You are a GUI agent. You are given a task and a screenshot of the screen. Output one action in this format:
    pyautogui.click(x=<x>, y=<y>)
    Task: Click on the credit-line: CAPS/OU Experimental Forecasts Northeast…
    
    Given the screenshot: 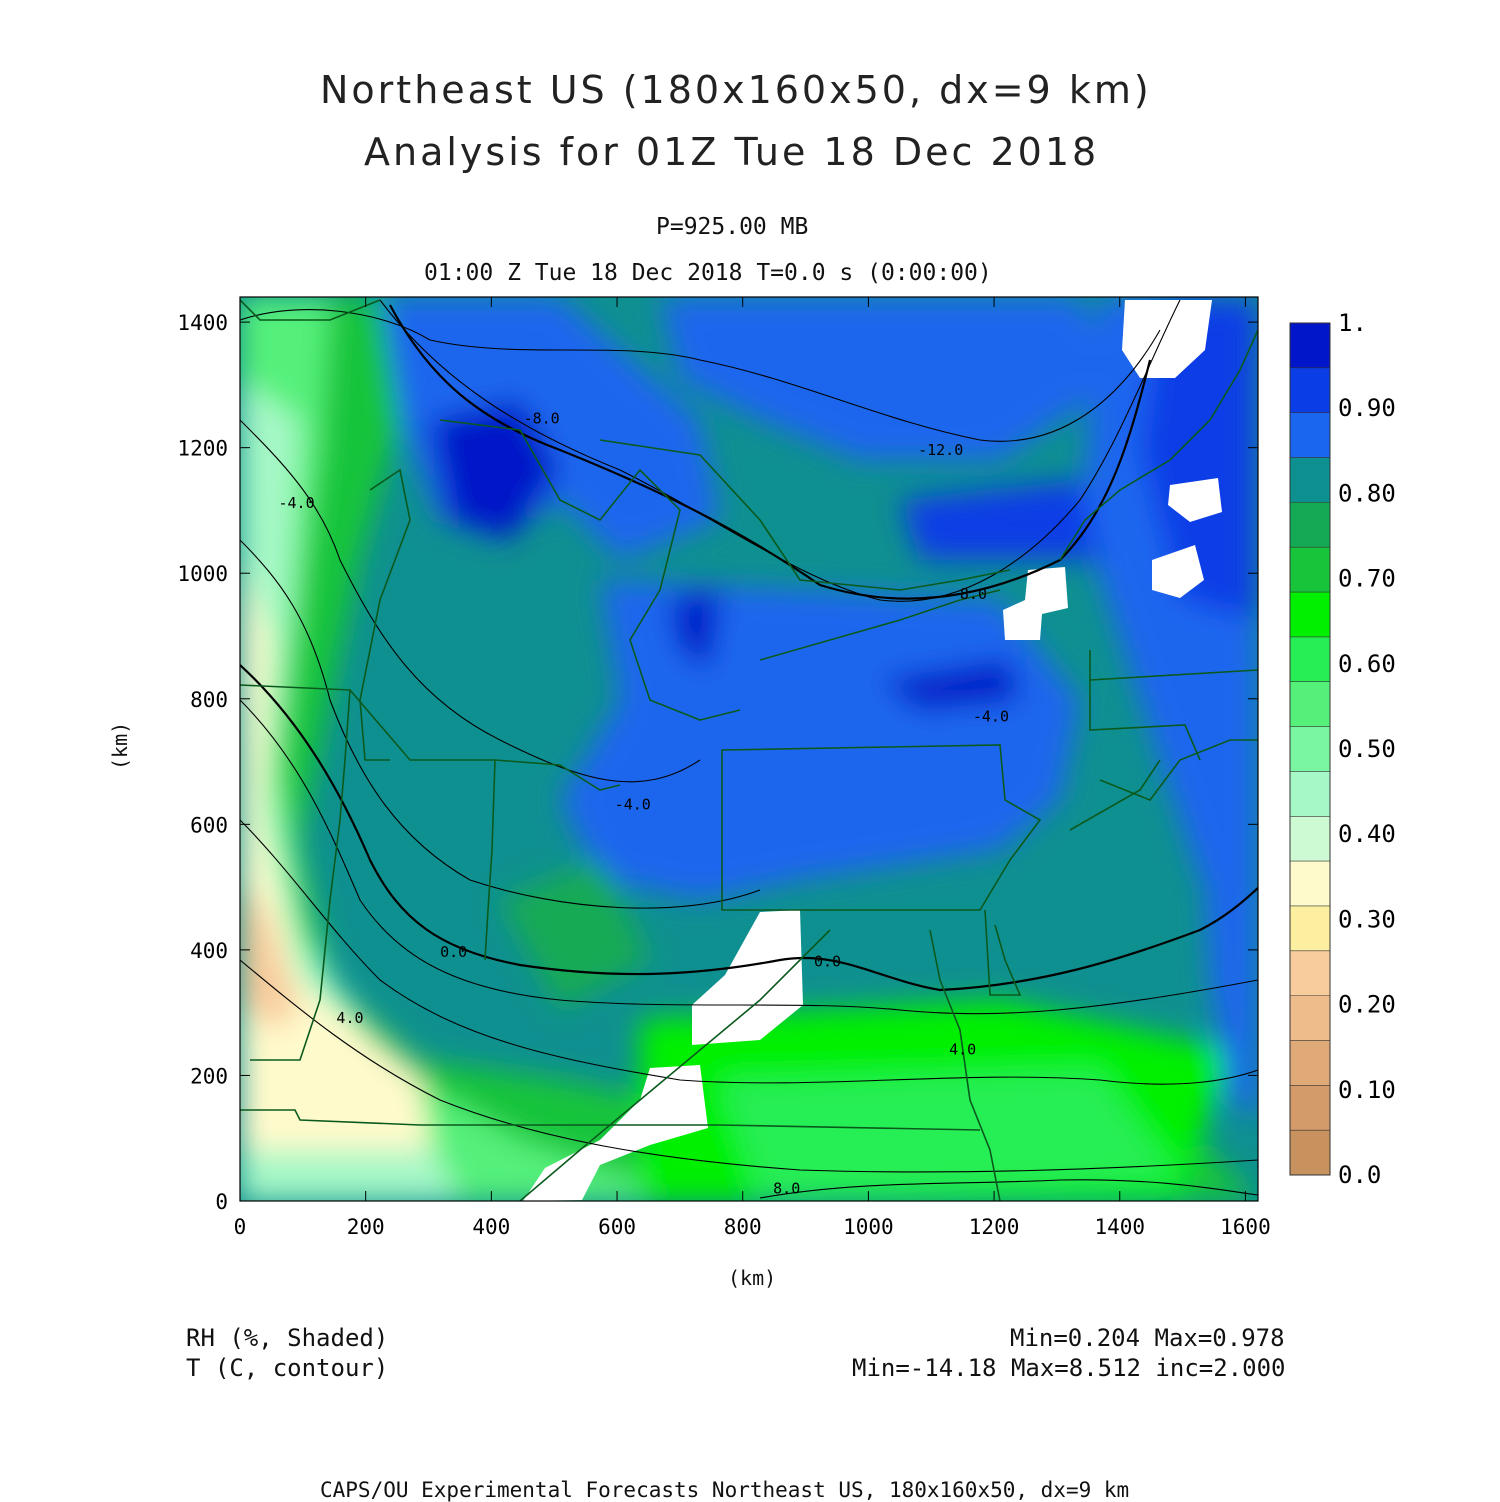 What is the action you would take?
    pyautogui.click(x=725, y=1490)
    